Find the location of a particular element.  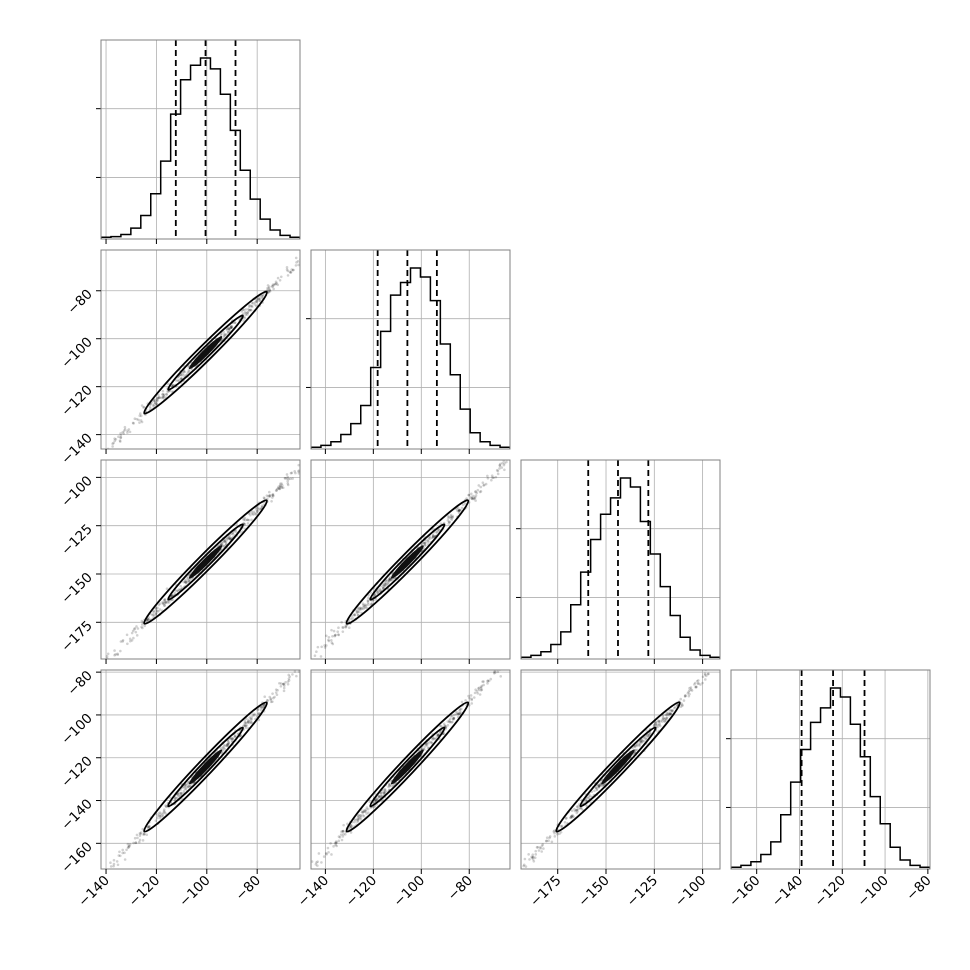

y-tick-label: −140 is located at coordinates (77, 449).